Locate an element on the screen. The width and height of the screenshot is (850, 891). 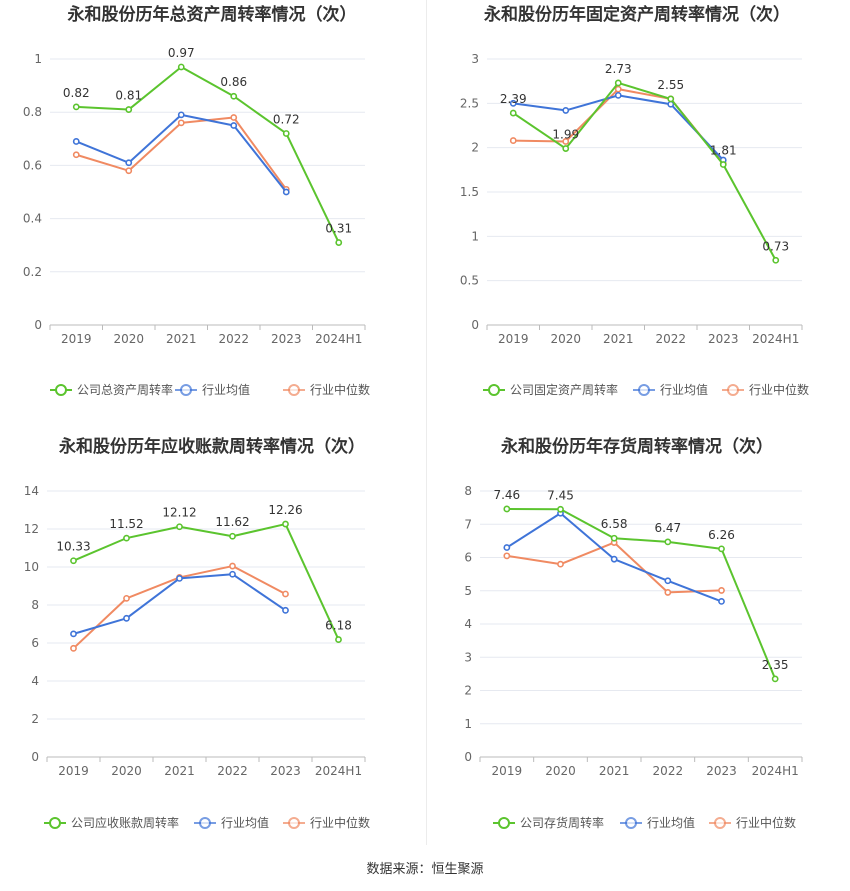
y-tick-label: 1 is located at coordinates (468, 724).